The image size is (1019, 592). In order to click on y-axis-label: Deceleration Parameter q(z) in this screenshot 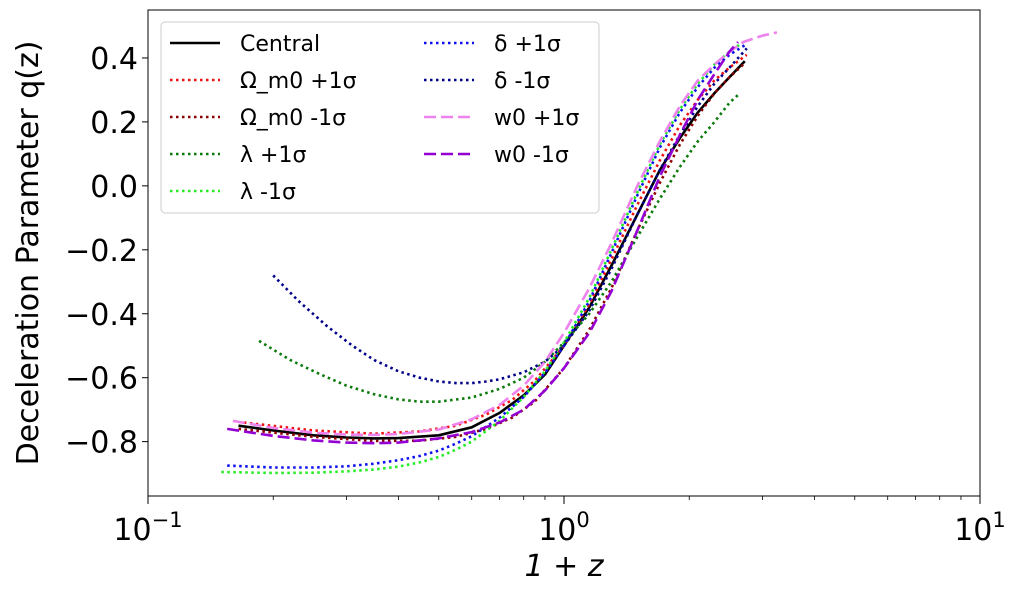, I will do `click(28, 253)`.